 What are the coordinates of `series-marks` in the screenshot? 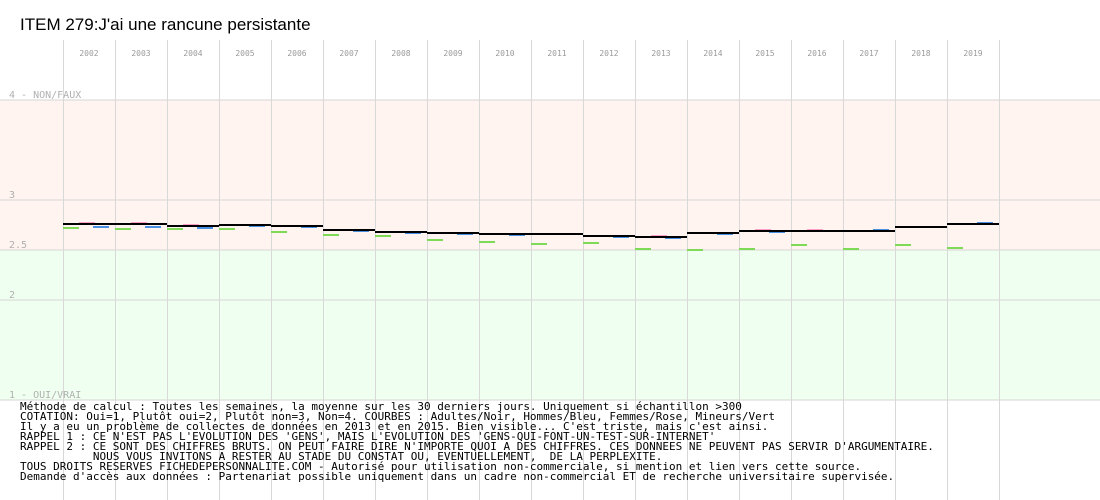 It's located at (531, 236).